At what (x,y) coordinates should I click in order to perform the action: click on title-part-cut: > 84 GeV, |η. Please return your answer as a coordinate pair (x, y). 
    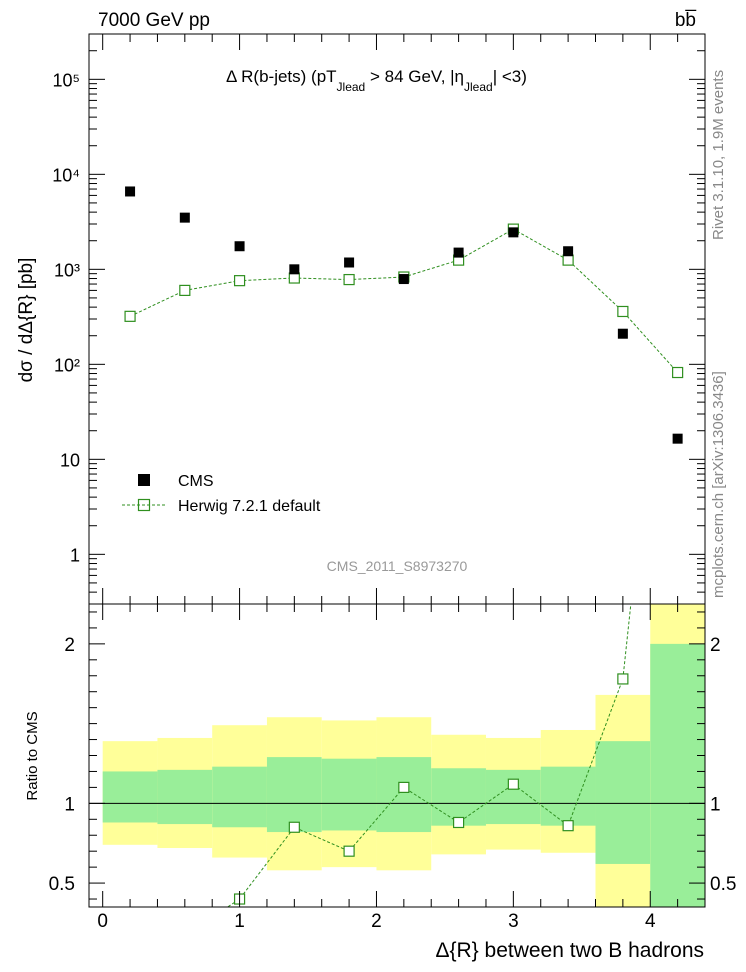
    Looking at the image, I should click on (414, 76).